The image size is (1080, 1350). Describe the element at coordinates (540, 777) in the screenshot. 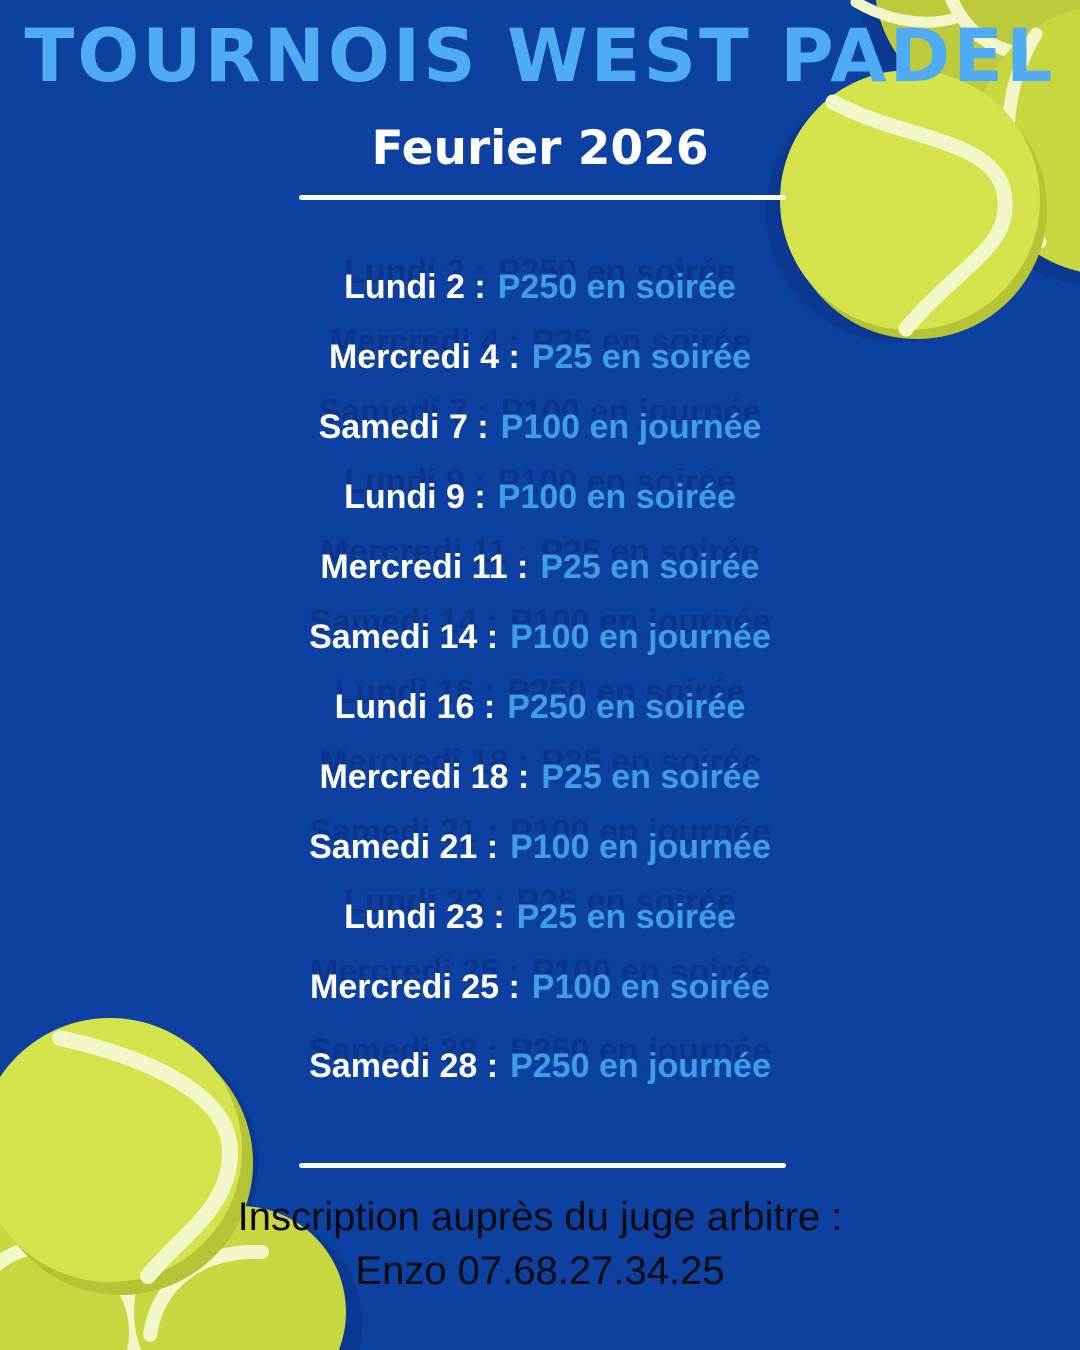

I see `schedule-row: Mercredi 18 : P25 en soirée` at that location.